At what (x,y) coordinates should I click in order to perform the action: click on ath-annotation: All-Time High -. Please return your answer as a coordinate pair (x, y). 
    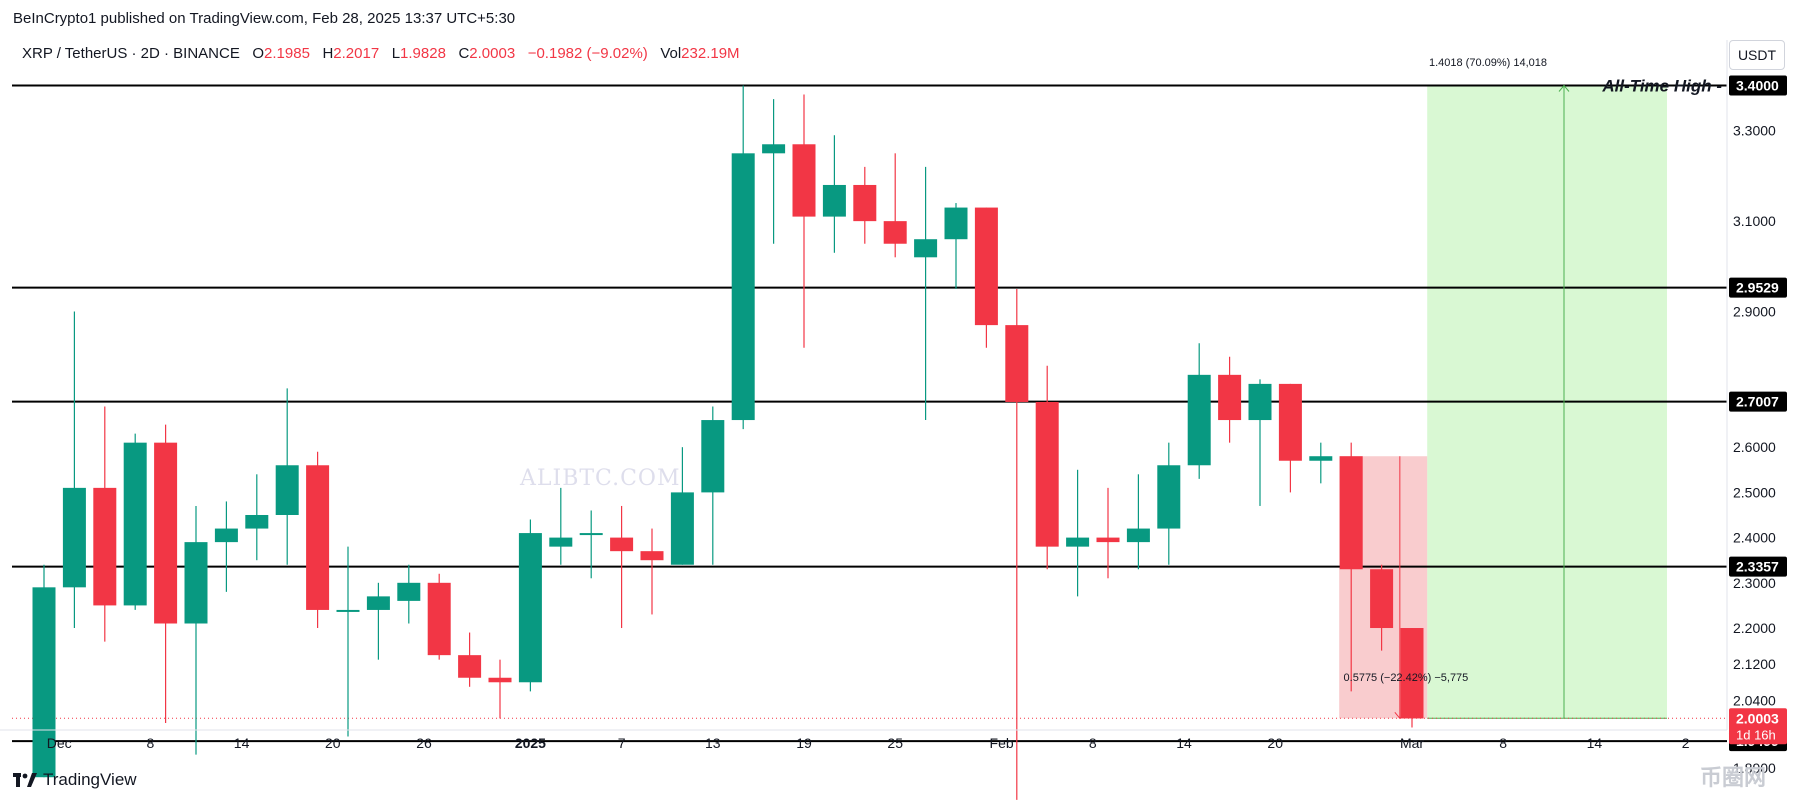
    Looking at the image, I should click on (1661, 86).